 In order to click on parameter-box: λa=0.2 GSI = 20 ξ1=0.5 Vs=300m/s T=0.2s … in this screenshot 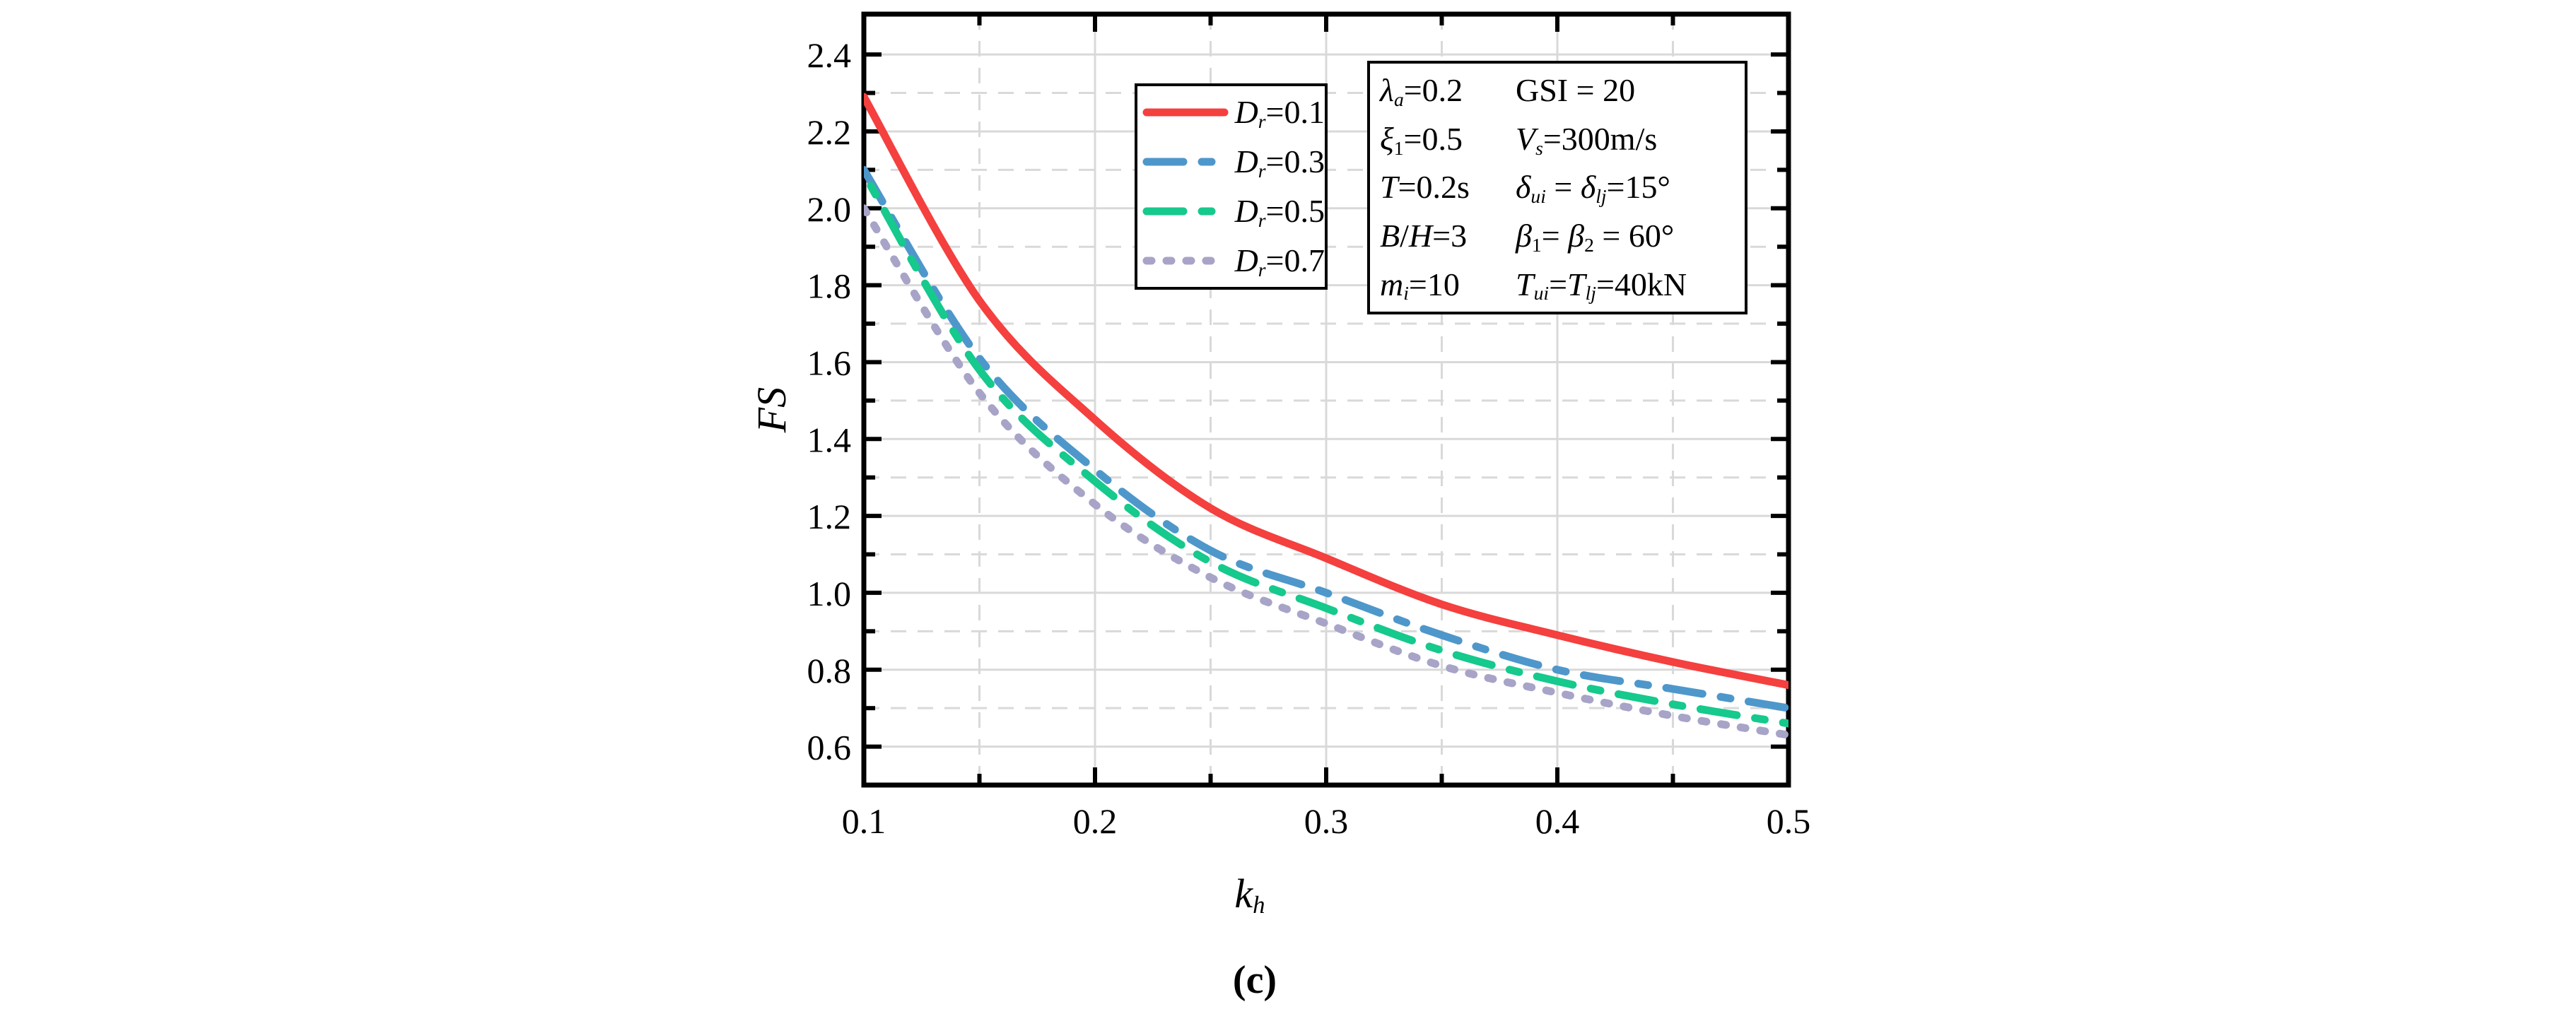, I will do `click(1557, 187)`.